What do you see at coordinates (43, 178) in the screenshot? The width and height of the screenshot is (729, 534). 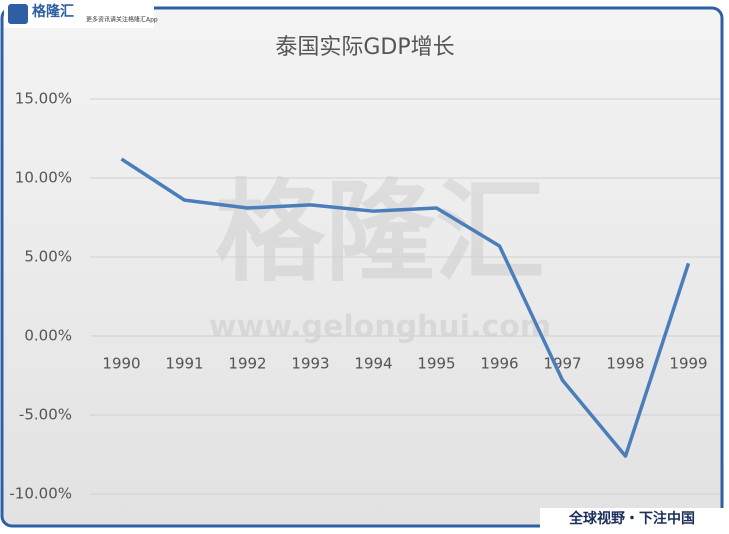 I see `y-tick-label: 10.00%` at bounding box center [43, 178].